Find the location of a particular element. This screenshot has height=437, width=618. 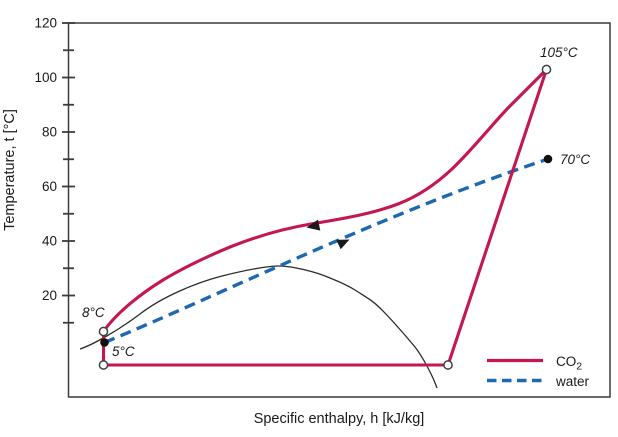

y-axis-minor-ticks is located at coordinates (68, 186).